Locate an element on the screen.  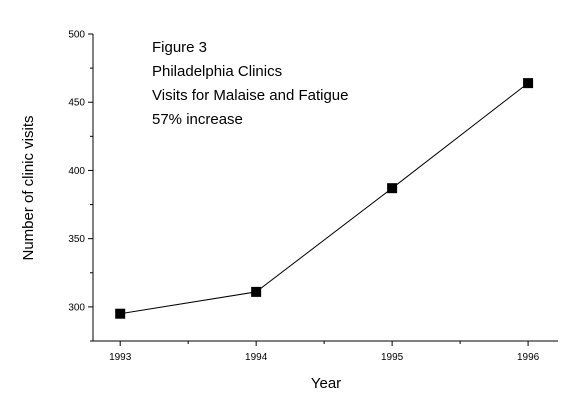
y-tick-label: 400 is located at coordinates (76, 171).